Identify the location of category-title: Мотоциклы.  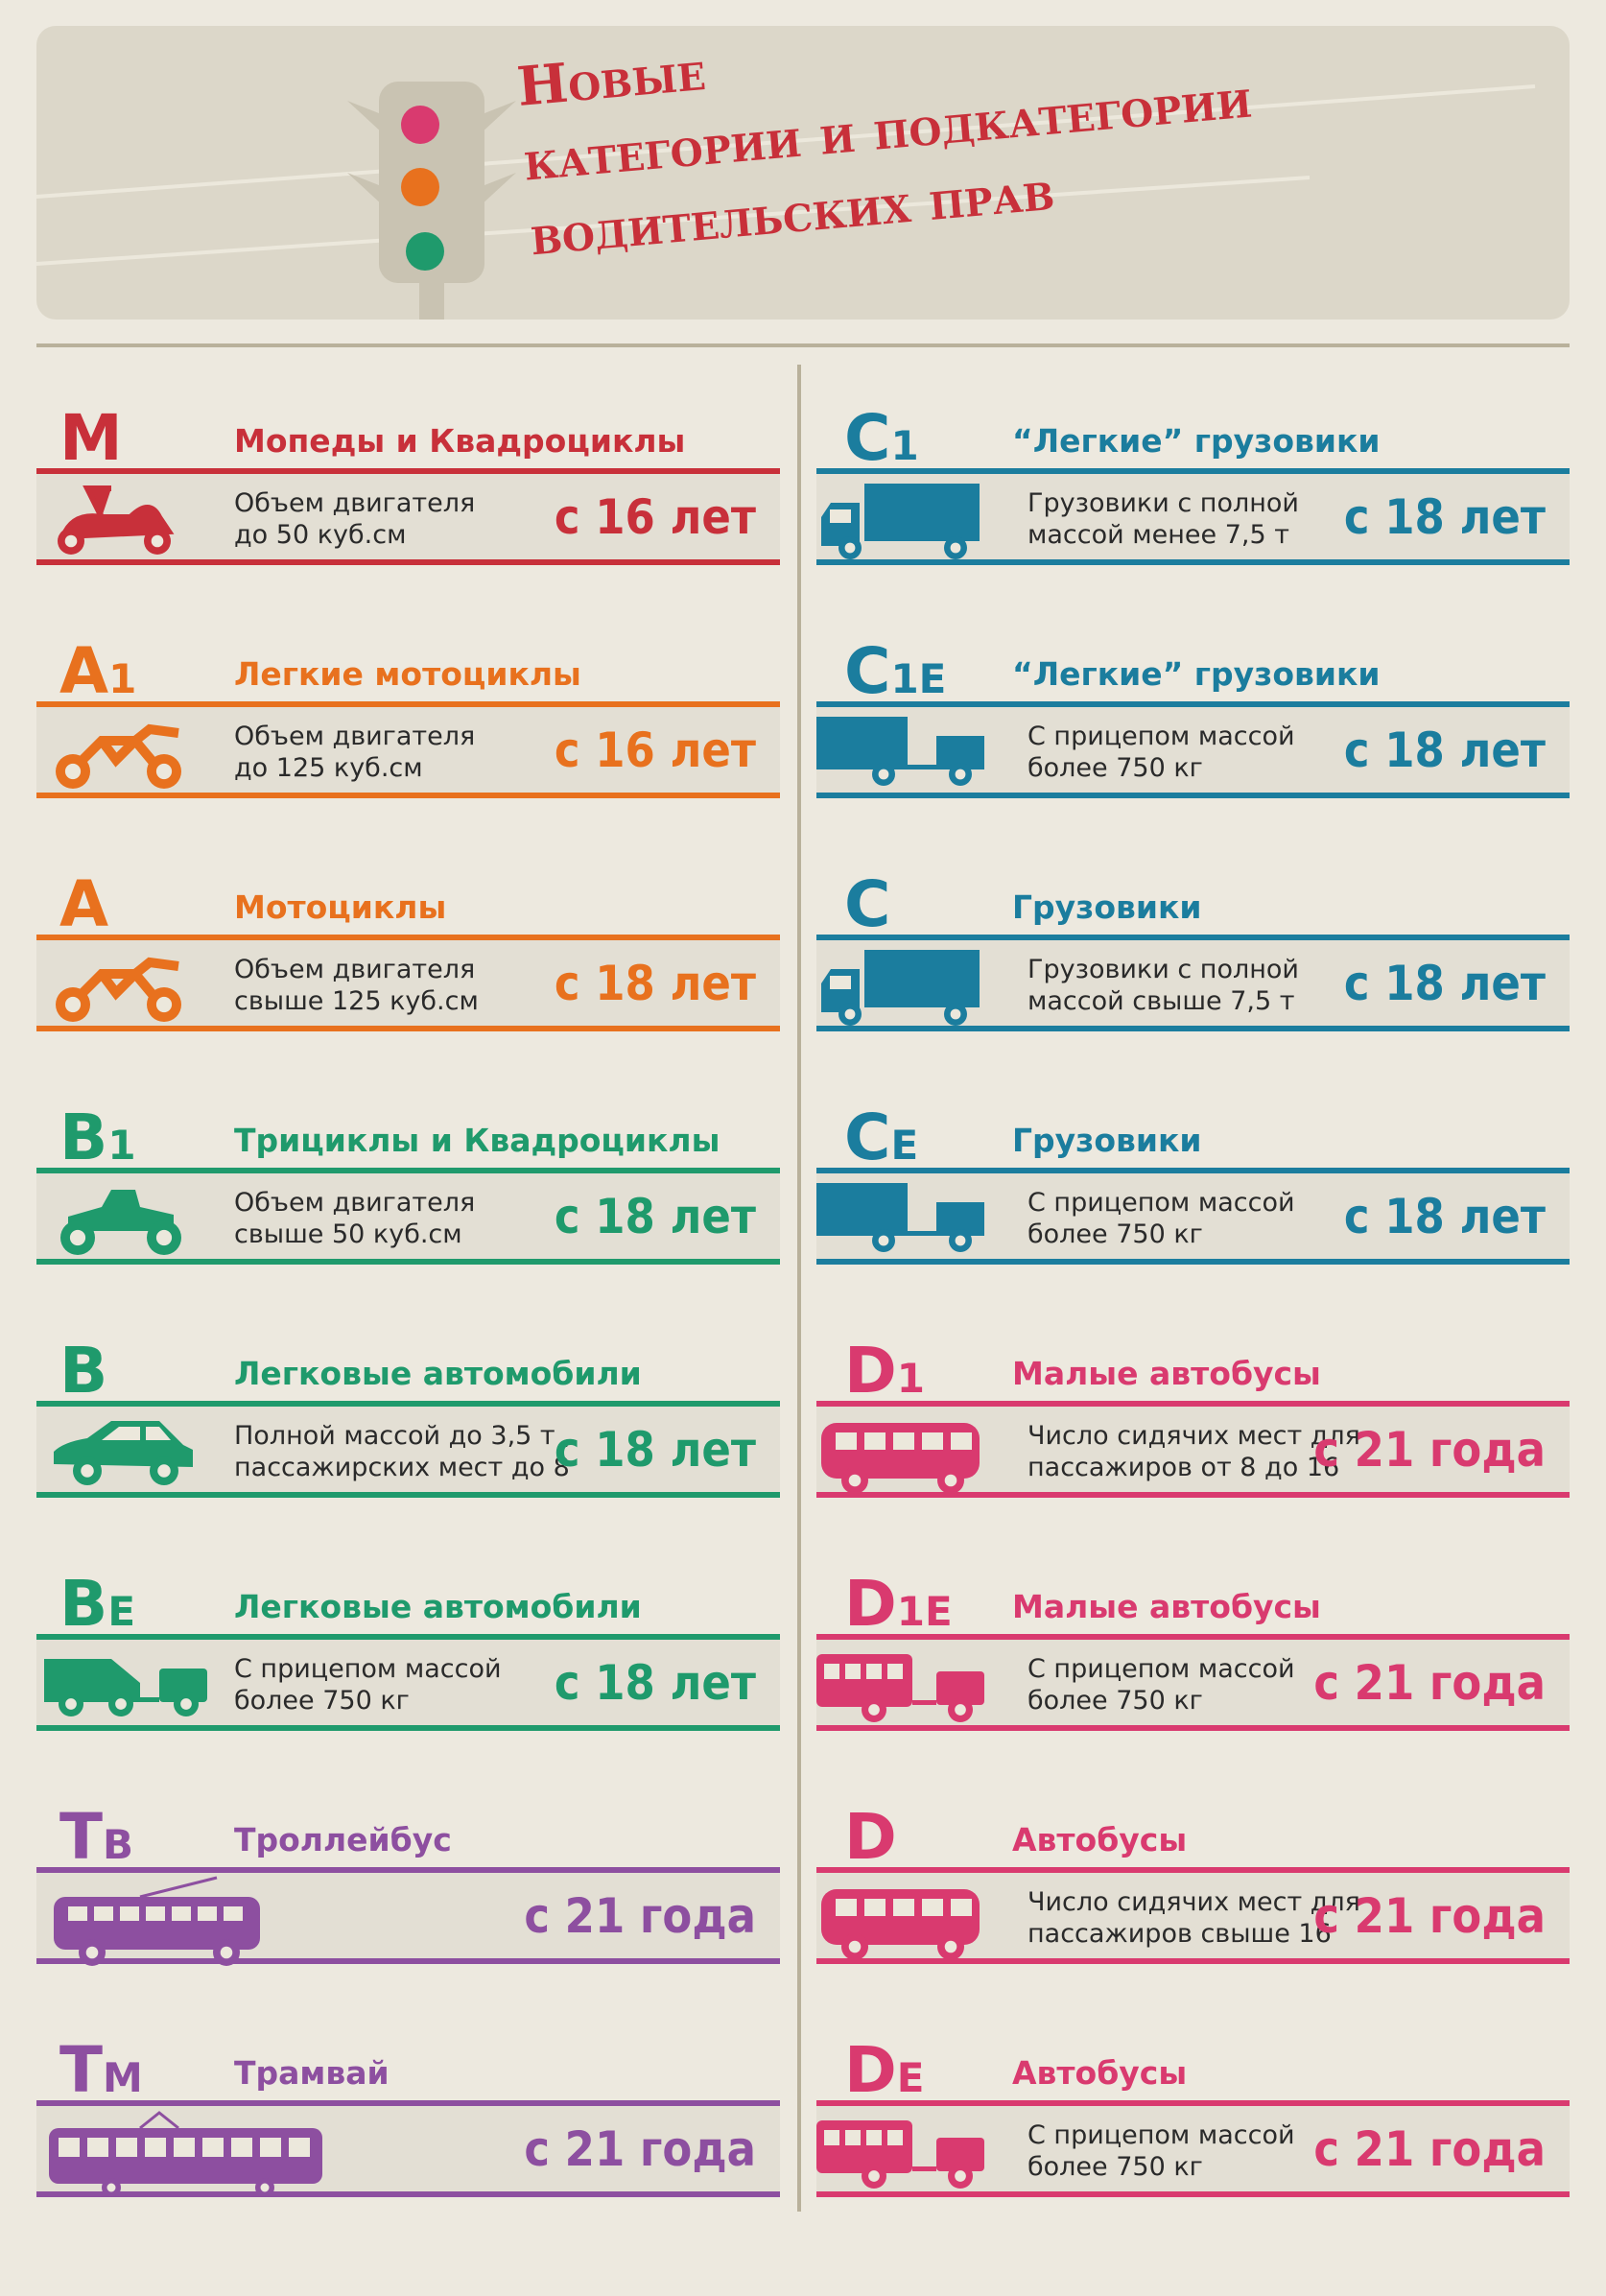
(340, 907).